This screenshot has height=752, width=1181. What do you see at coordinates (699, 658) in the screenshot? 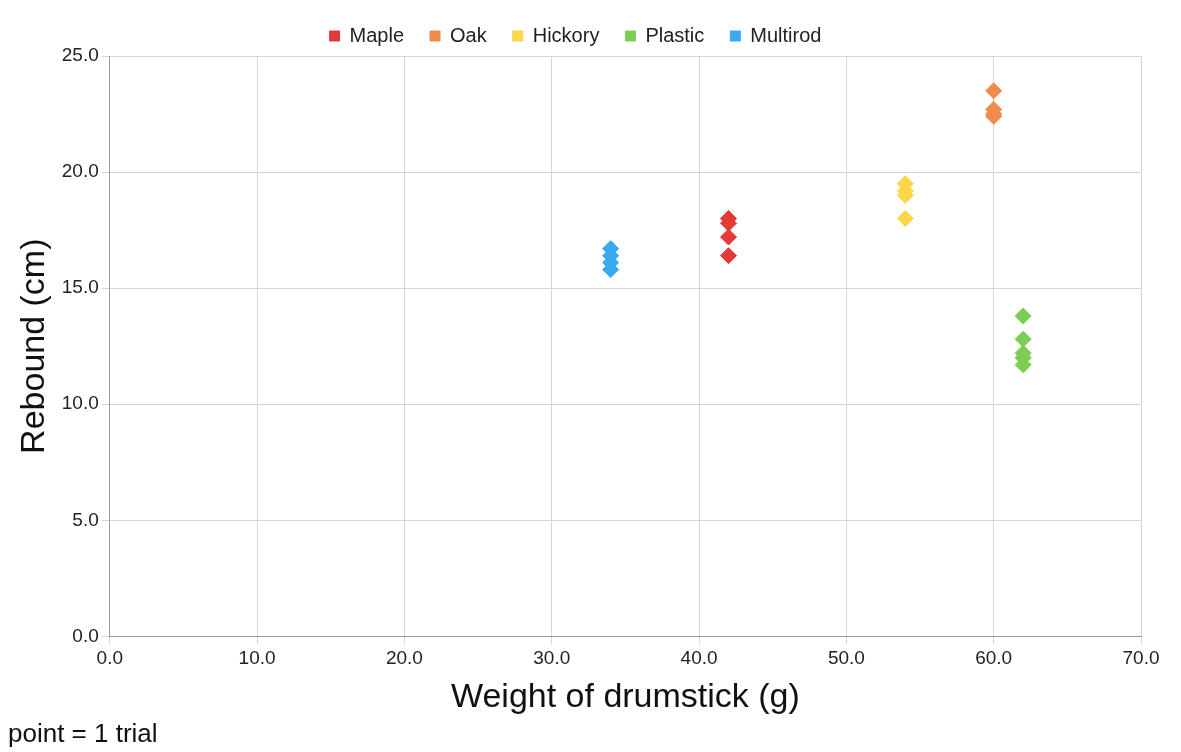
I see `x-tick-label: 40.0` at bounding box center [699, 658].